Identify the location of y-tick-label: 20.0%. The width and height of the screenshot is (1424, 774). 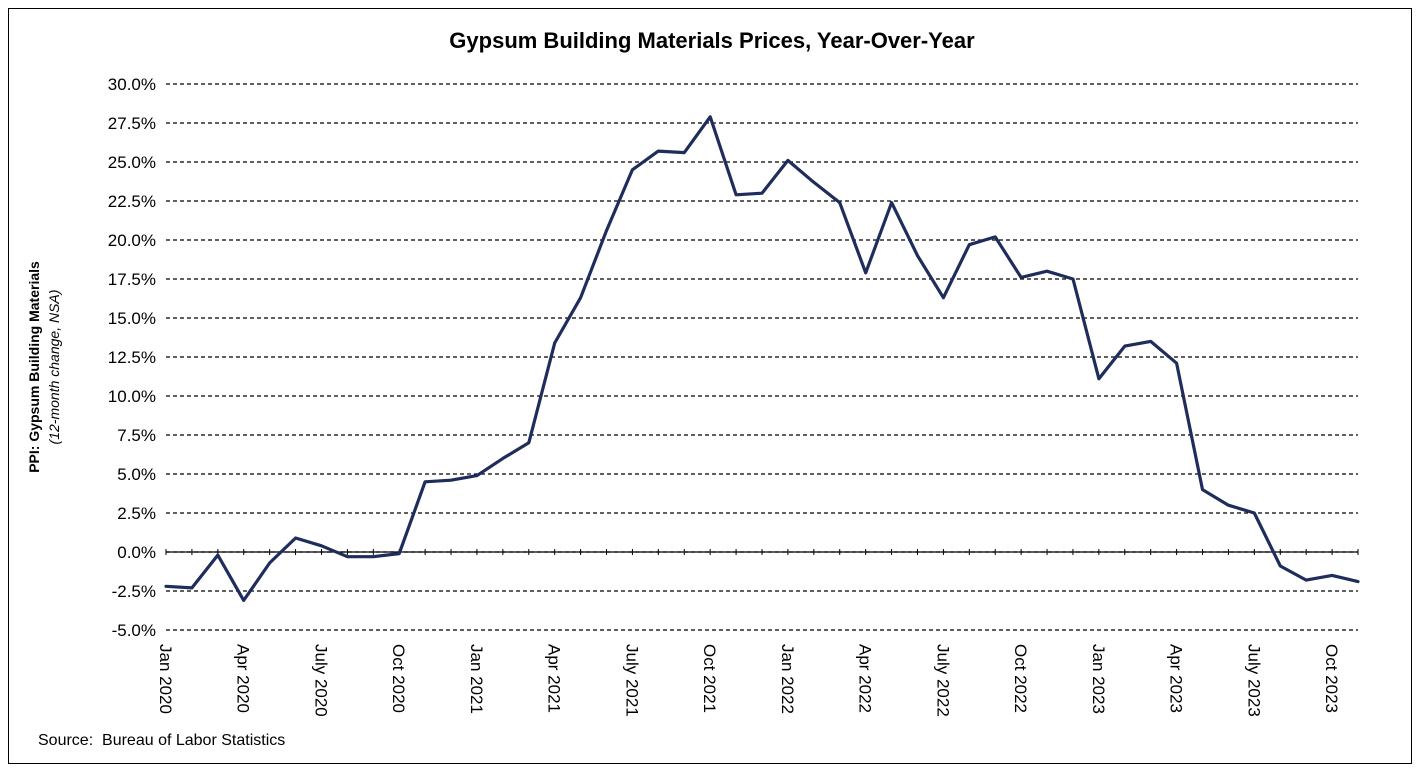
(132, 240).